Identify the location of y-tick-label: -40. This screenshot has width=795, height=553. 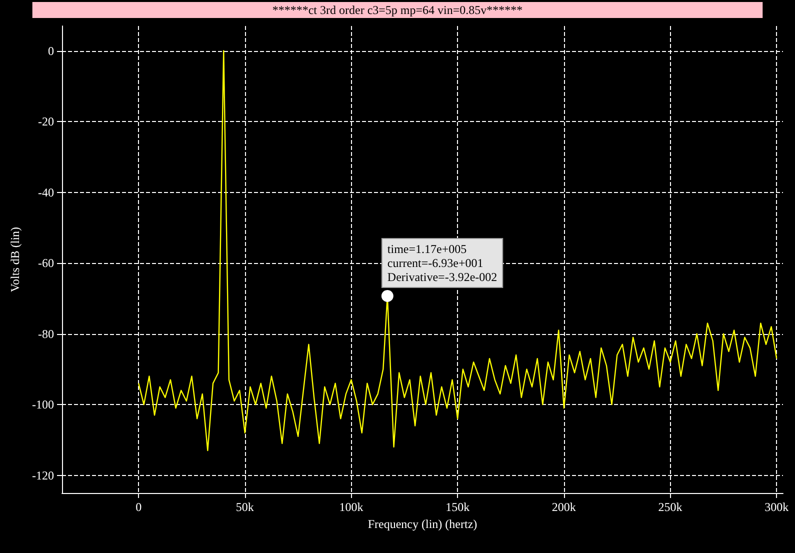
(46, 192).